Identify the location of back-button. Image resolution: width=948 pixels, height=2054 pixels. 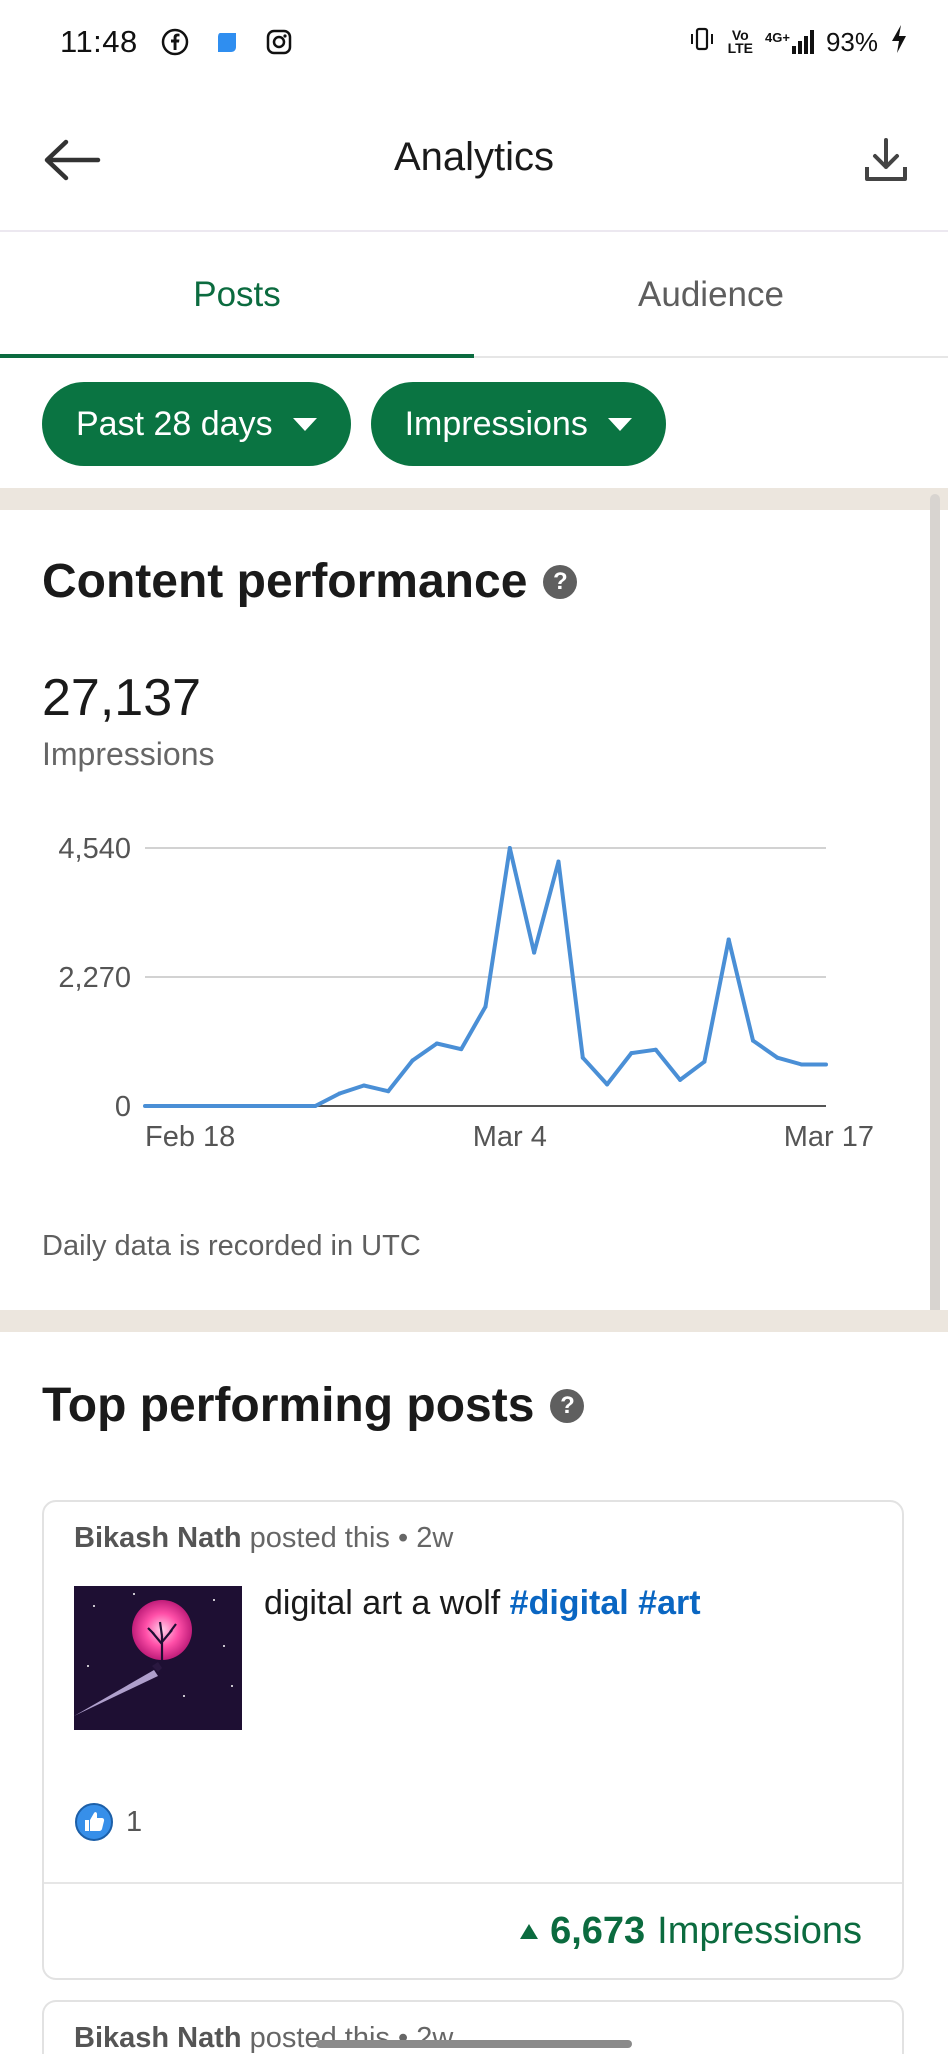
(72, 160).